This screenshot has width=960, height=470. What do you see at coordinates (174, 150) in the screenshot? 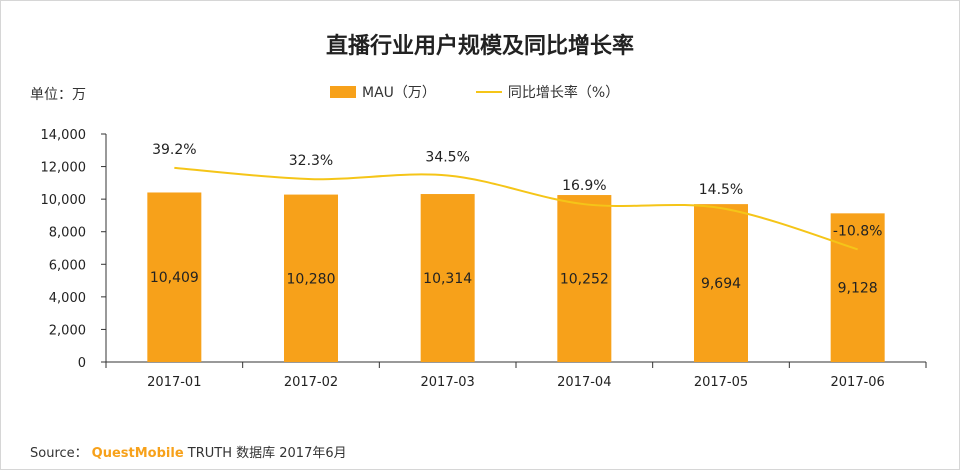
I see `growth-rate-label: 39.2%` at bounding box center [174, 150].